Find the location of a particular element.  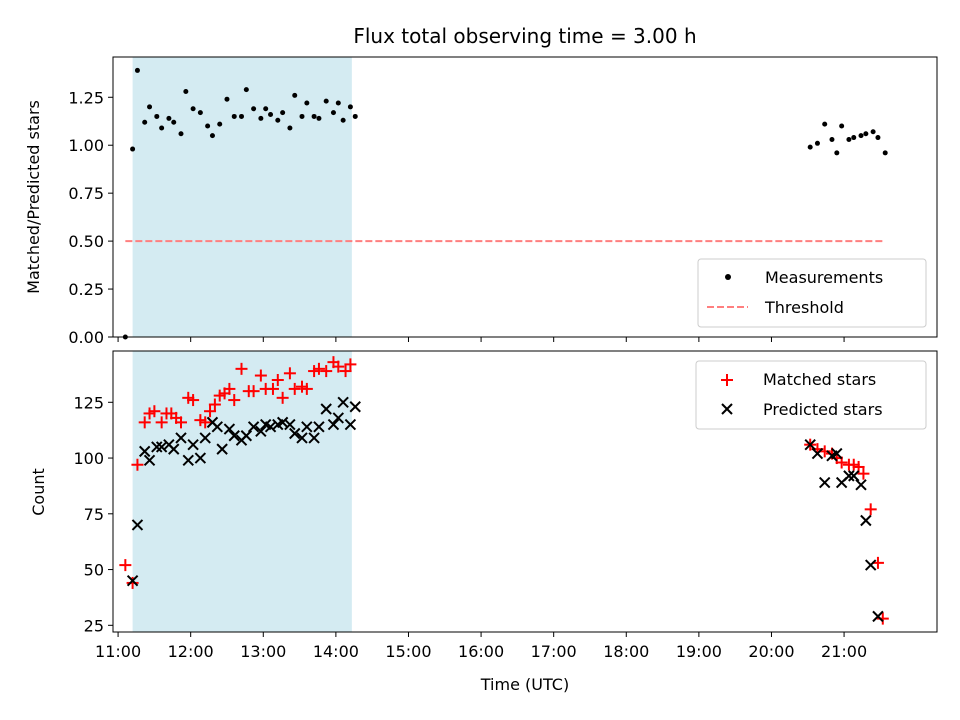

x-tick-label: 11:00 is located at coordinates (118, 651).